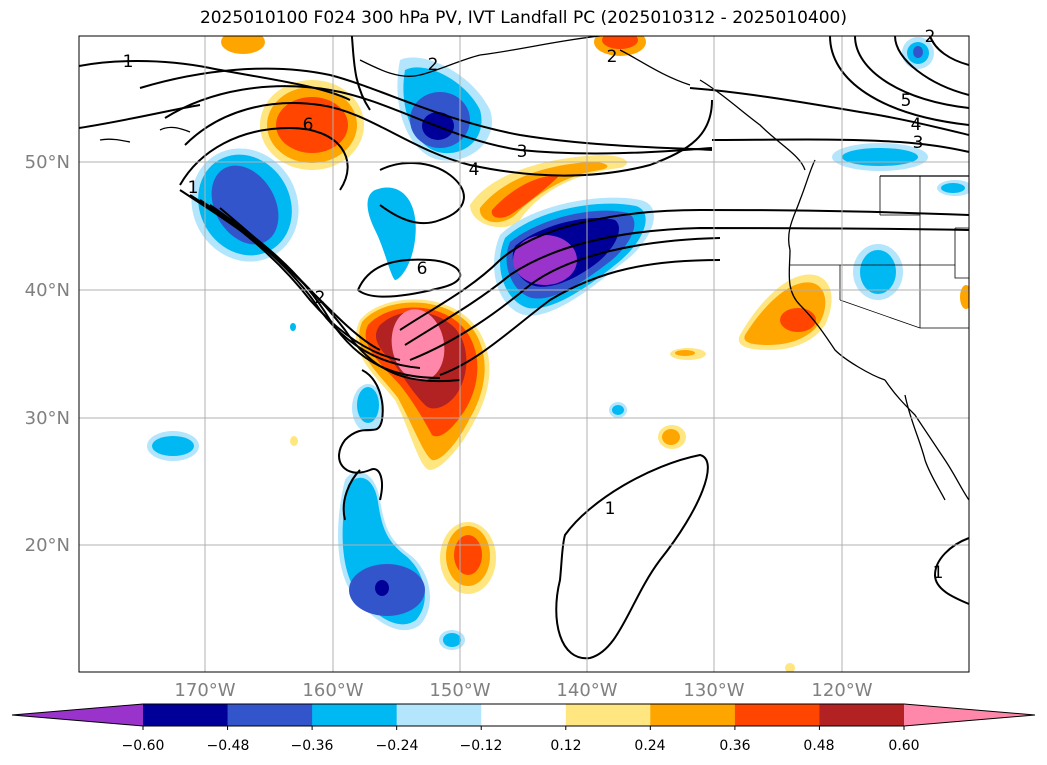  Describe the element at coordinates (228, 746) in the screenshot. I see `colorbar-tick-label: −0.48` at that location.